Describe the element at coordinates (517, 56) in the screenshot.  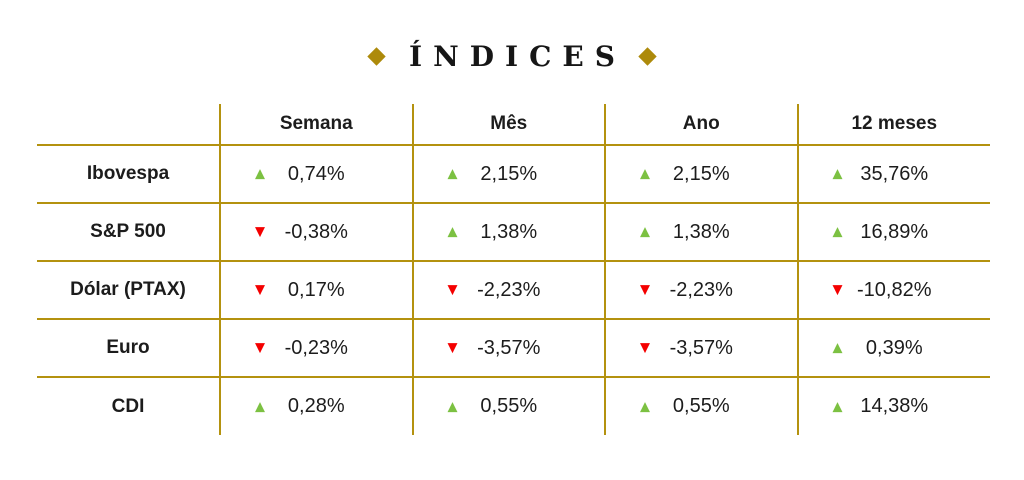
I see `page-title: ÍNDICES` at that location.